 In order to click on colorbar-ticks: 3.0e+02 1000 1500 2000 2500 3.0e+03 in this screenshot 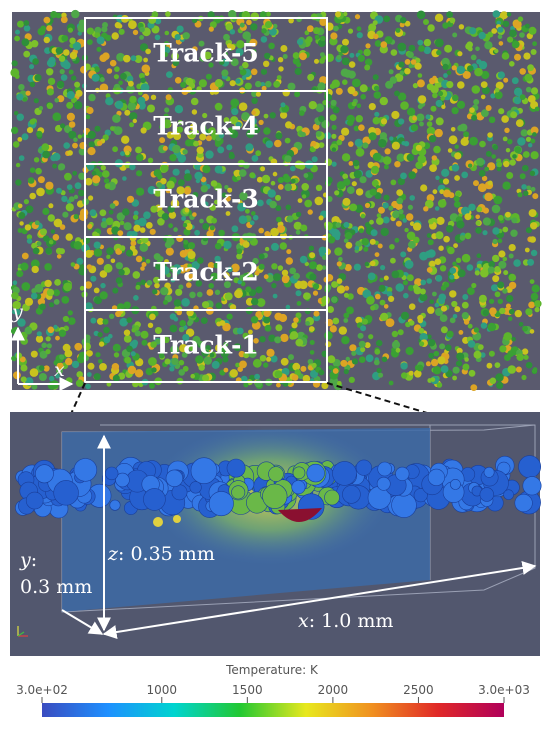, I will do `click(273, 693)`.